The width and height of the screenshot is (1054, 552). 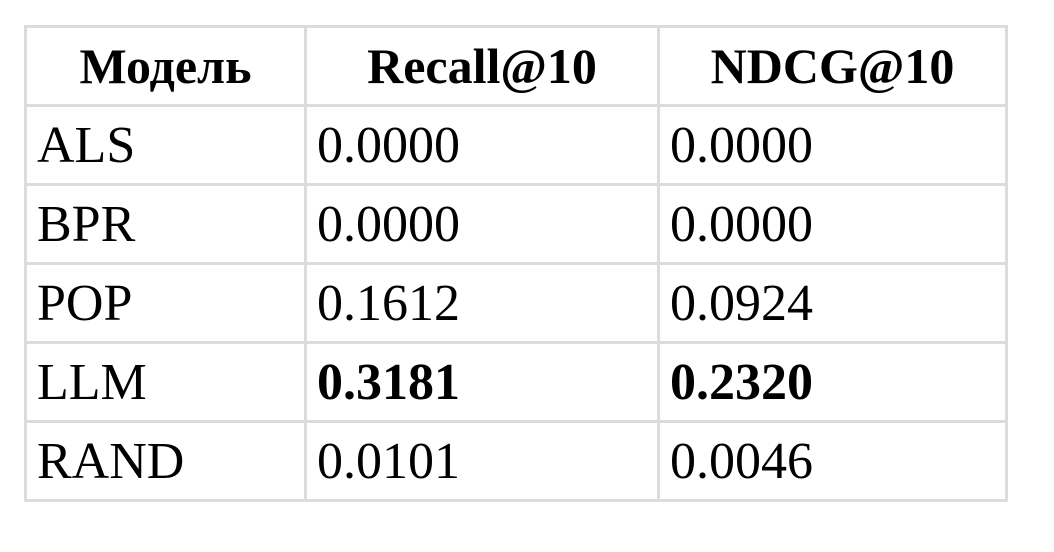 I want to click on header-recall: Recall@10, so click(x=483, y=67).